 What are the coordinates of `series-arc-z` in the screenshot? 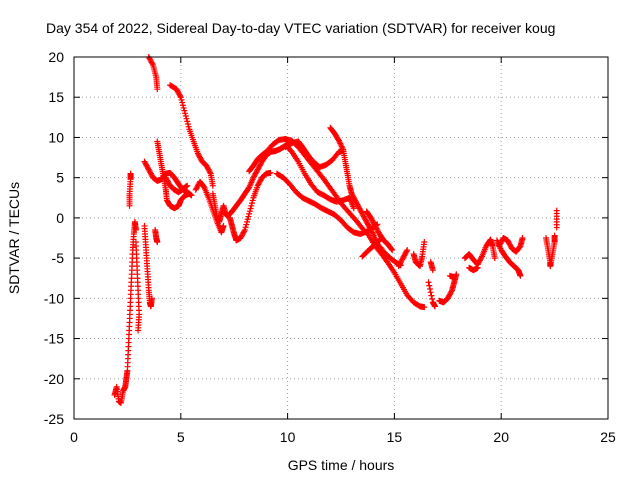 It's located at (479, 252).